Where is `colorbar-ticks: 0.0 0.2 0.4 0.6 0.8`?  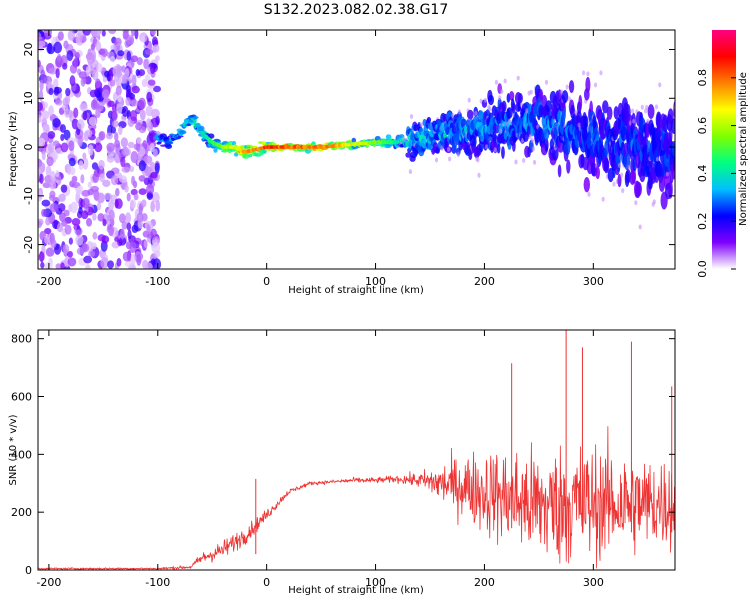
colorbar-ticks: 0.0 0.2 0.4 0.6 0.8 is located at coordinates (716, 173).